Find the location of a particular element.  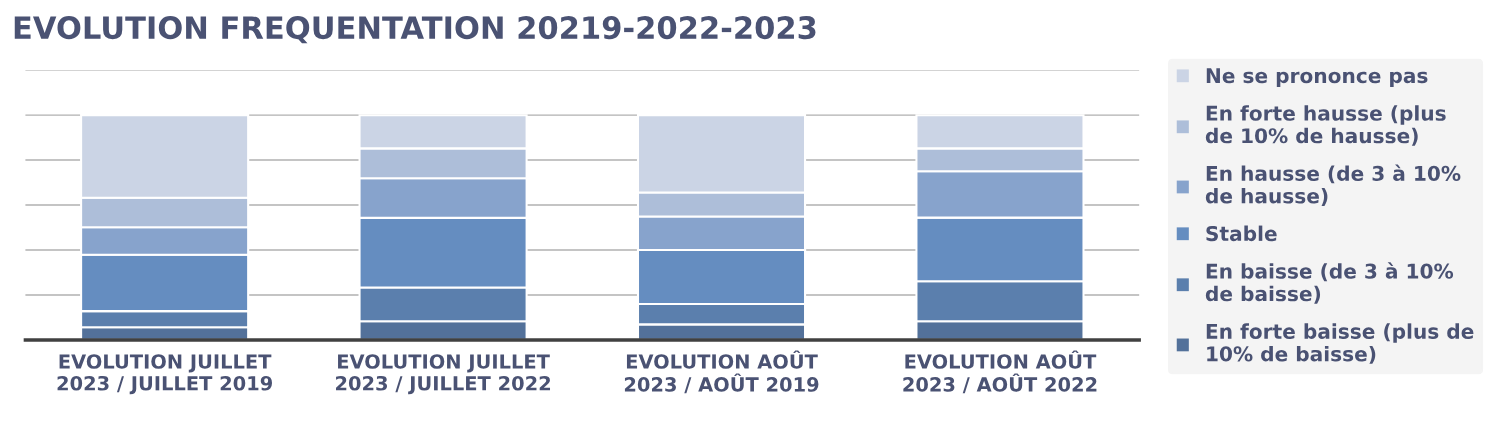

legend-label: En forte hausse (plus de 10% de hausse) is located at coordinates (1325, 125).